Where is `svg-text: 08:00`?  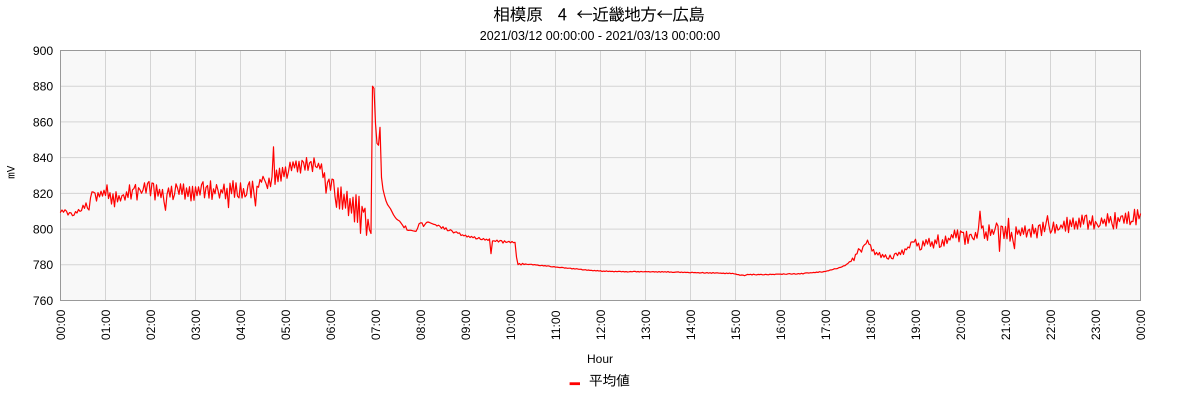 svg-text: 08:00 is located at coordinates (421, 324).